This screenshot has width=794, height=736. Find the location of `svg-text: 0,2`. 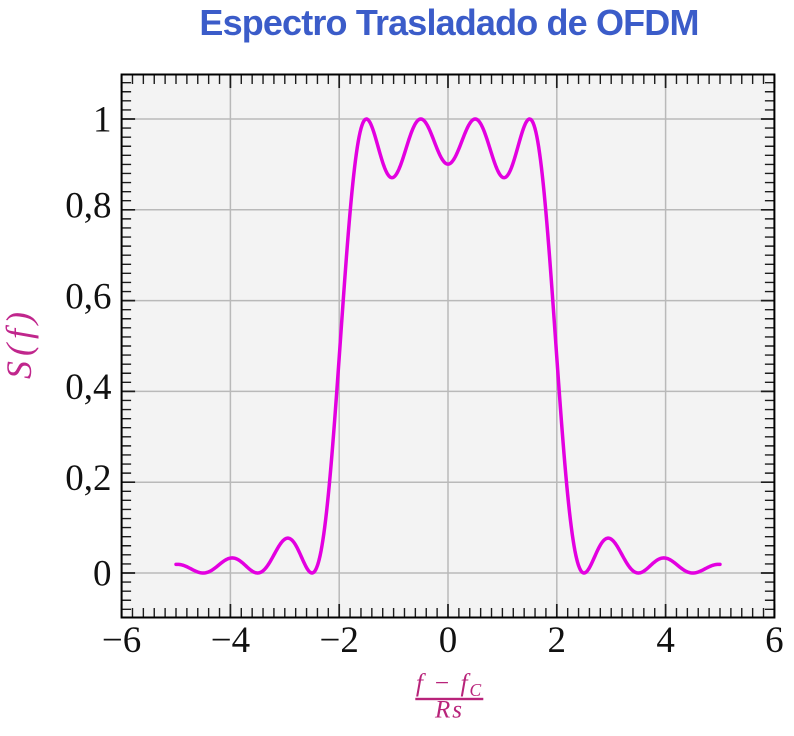

svg-text: 0,2 is located at coordinates (88, 478).